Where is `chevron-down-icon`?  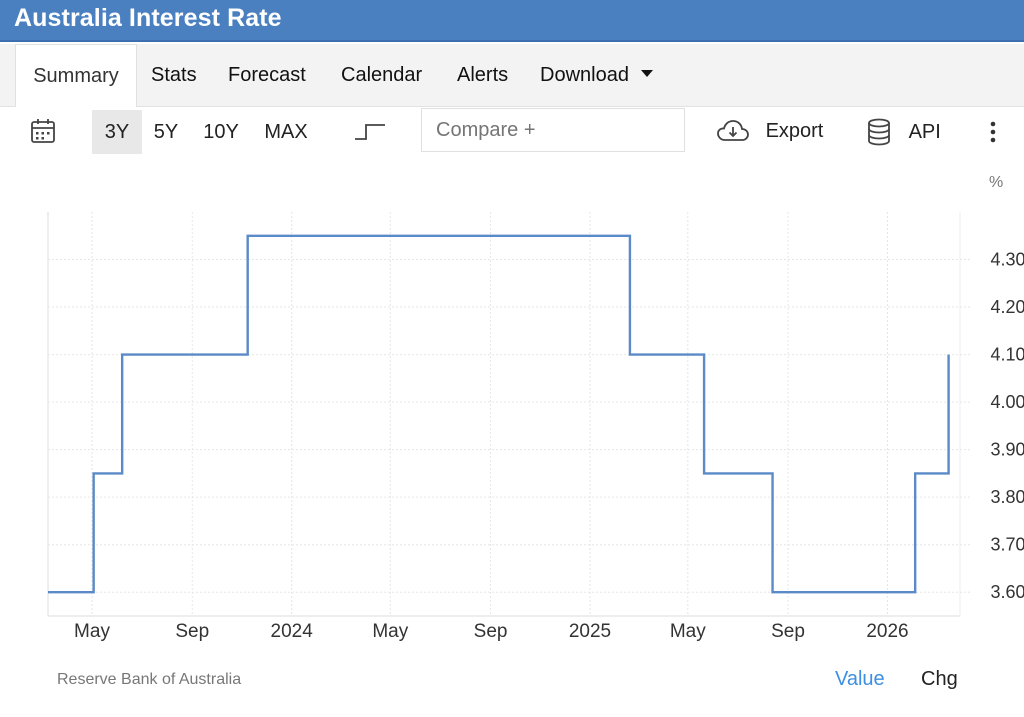
chevron-down-icon is located at coordinates (646, 74).